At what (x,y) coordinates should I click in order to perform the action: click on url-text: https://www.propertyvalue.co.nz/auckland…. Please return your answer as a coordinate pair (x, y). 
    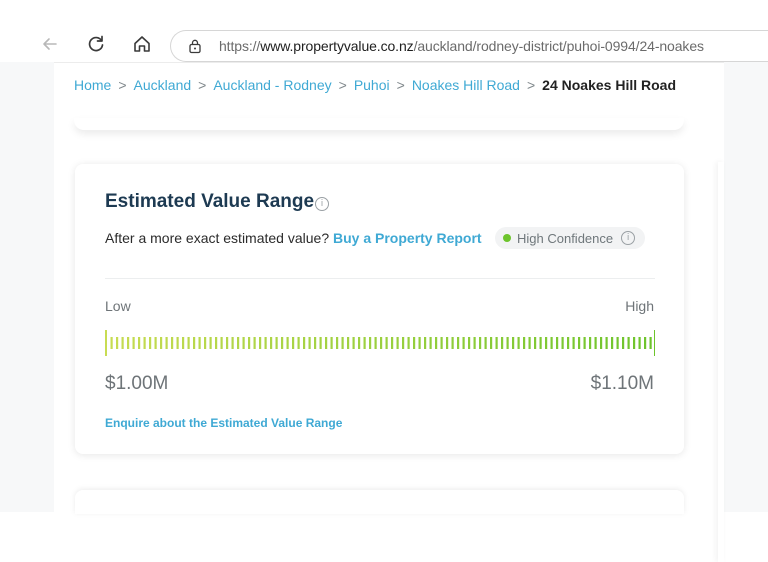
    Looking at the image, I should click on (461, 46).